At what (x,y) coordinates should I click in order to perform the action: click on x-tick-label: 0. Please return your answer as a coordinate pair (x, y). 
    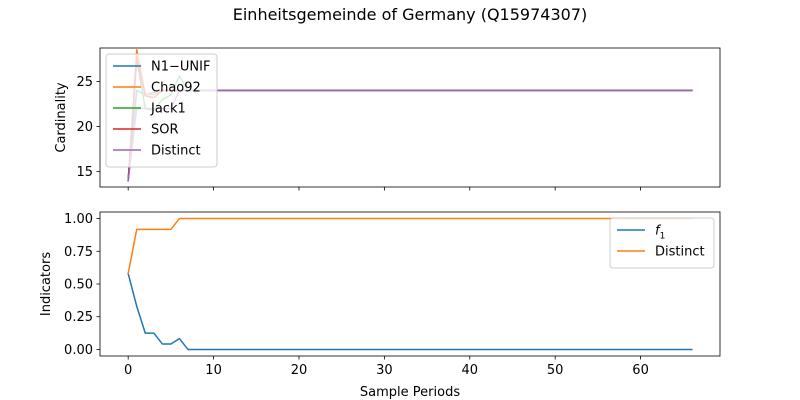
    Looking at the image, I should click on (128, 370).